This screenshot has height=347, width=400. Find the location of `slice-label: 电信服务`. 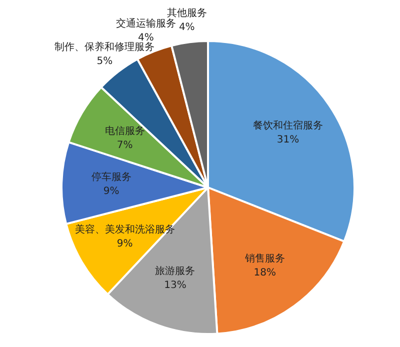

slice-label: 电信服务 is located at coordinates (124, 130).